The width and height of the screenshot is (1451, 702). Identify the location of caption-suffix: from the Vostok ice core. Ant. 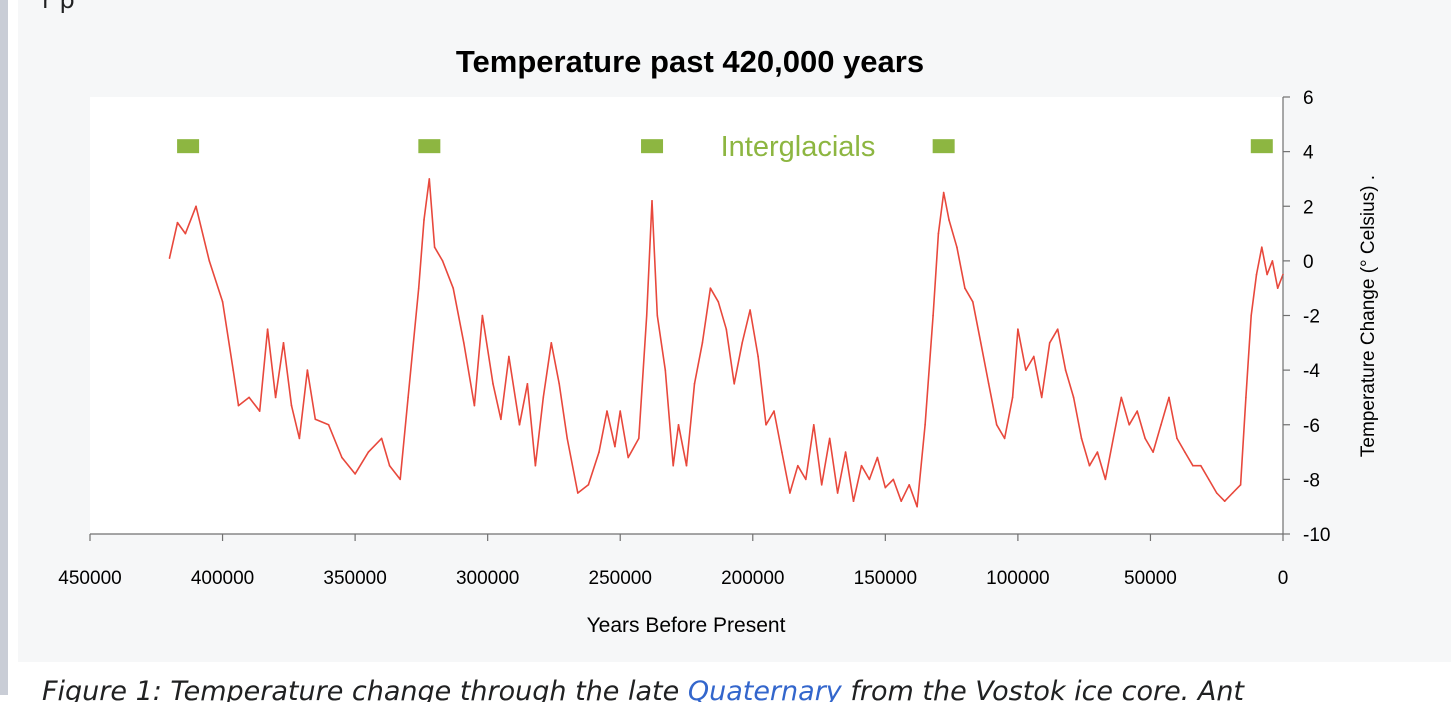
(1043, 689).